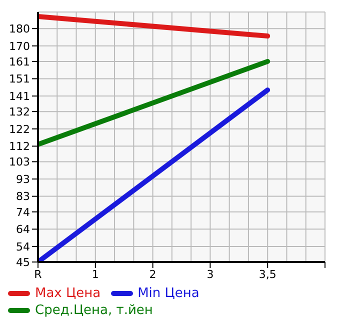 The height and width of the screenshot is (335, 345). Describe the element at coordinates (210, 274) in the screenshot. I see `x-tick-label: 3` at that location.